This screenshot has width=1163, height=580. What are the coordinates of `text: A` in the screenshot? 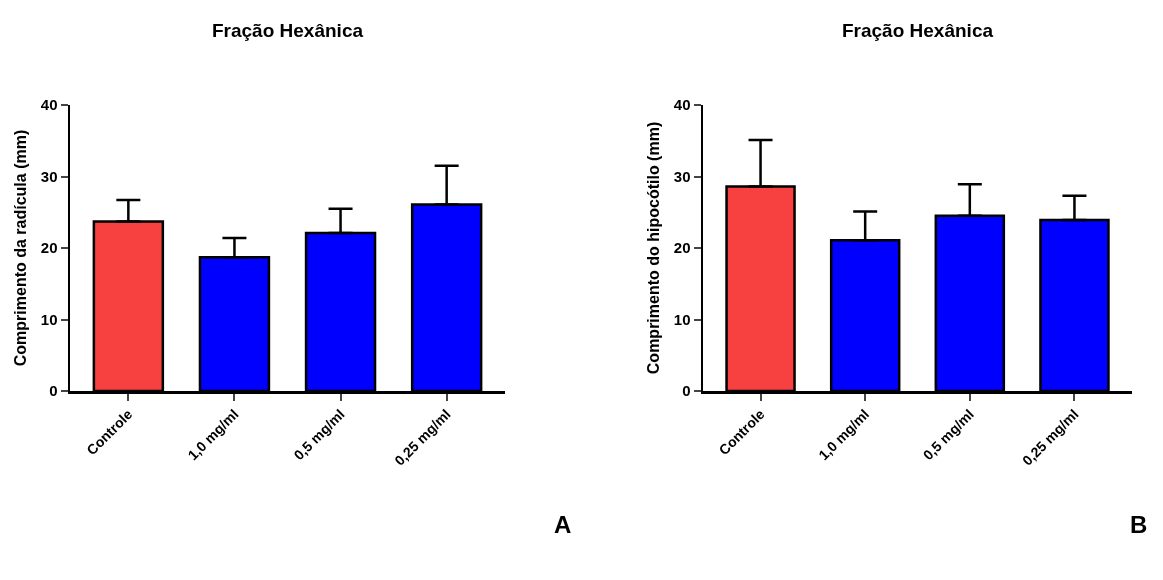 It's located at (563, 524).